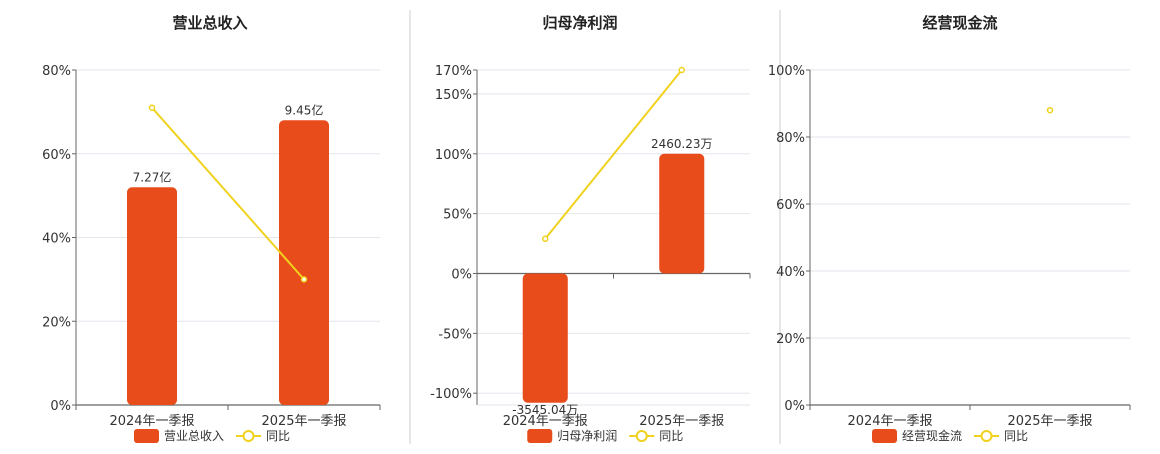  I want to click on legend-bar-label: 经营现金流, so click(932, 435).